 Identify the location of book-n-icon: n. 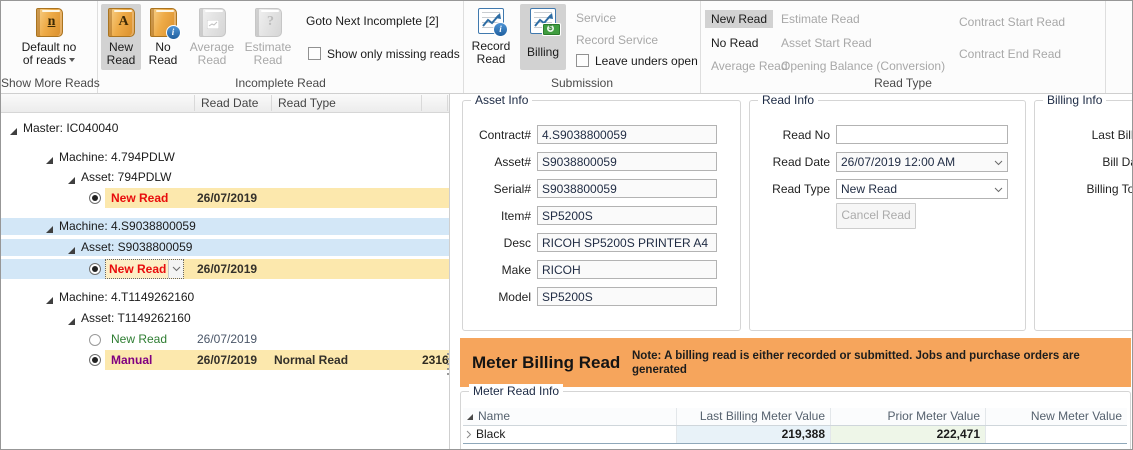
(49, 22).